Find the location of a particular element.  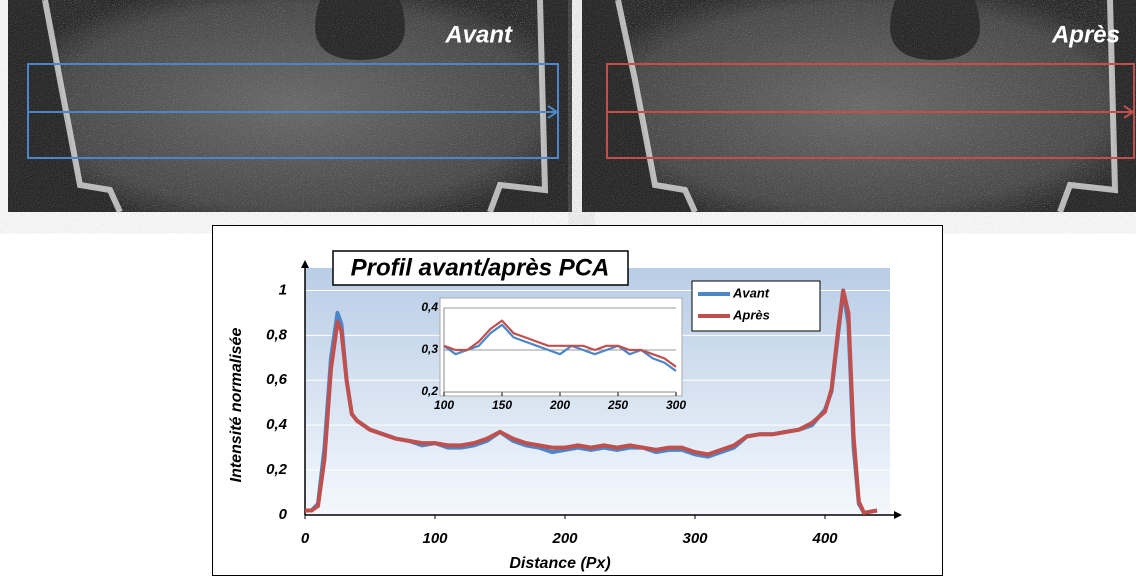

x-tick-label: 250 is located at coordinates (617, 405).